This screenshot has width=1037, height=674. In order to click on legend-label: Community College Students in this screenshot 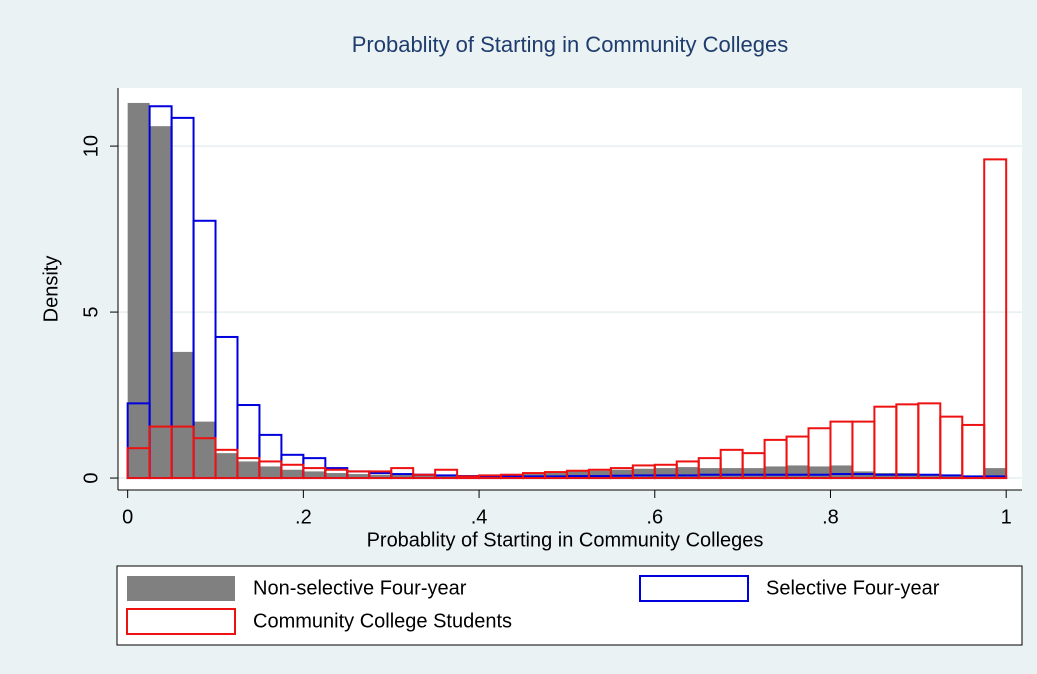, I will do `click(382, 621)`.